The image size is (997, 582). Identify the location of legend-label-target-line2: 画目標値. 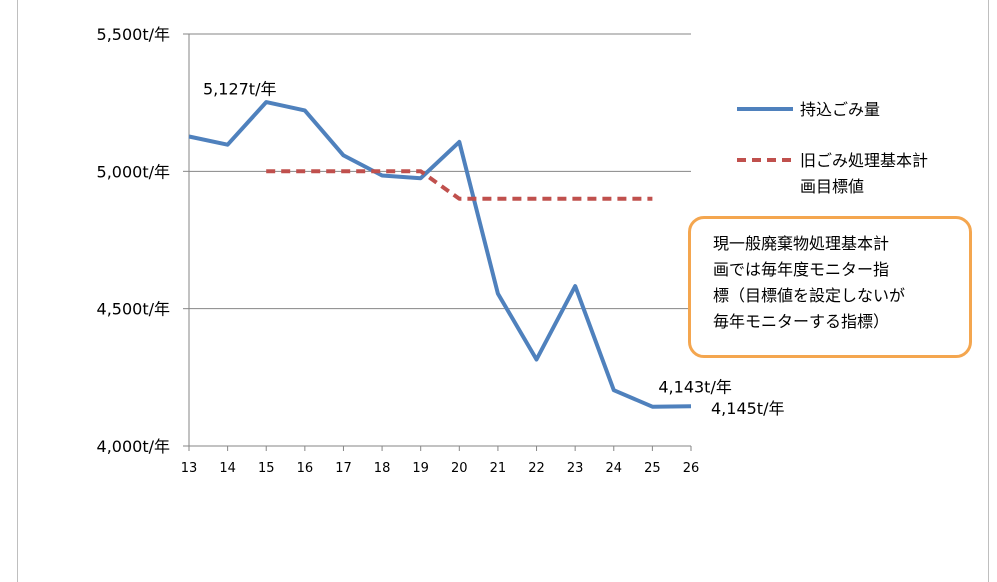
(832, 186).